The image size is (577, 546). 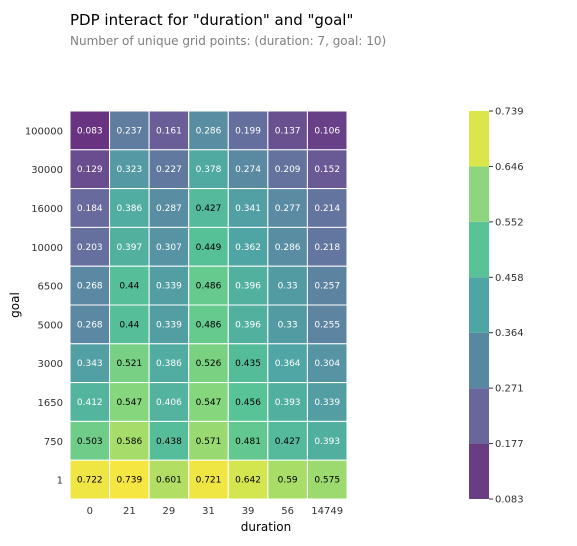 I want to click on cell-value-label: 0.722, so click(x=90, y=481).